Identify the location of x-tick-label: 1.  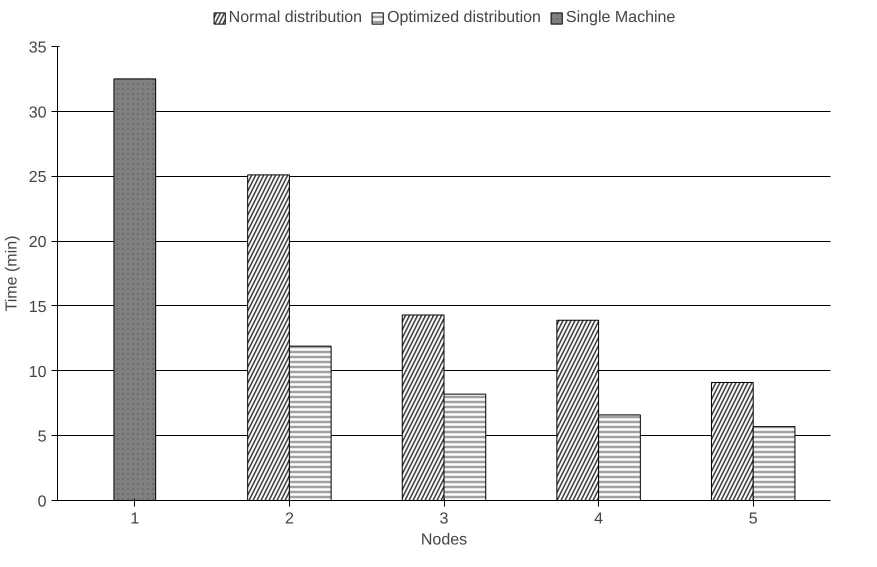
(135, 519).